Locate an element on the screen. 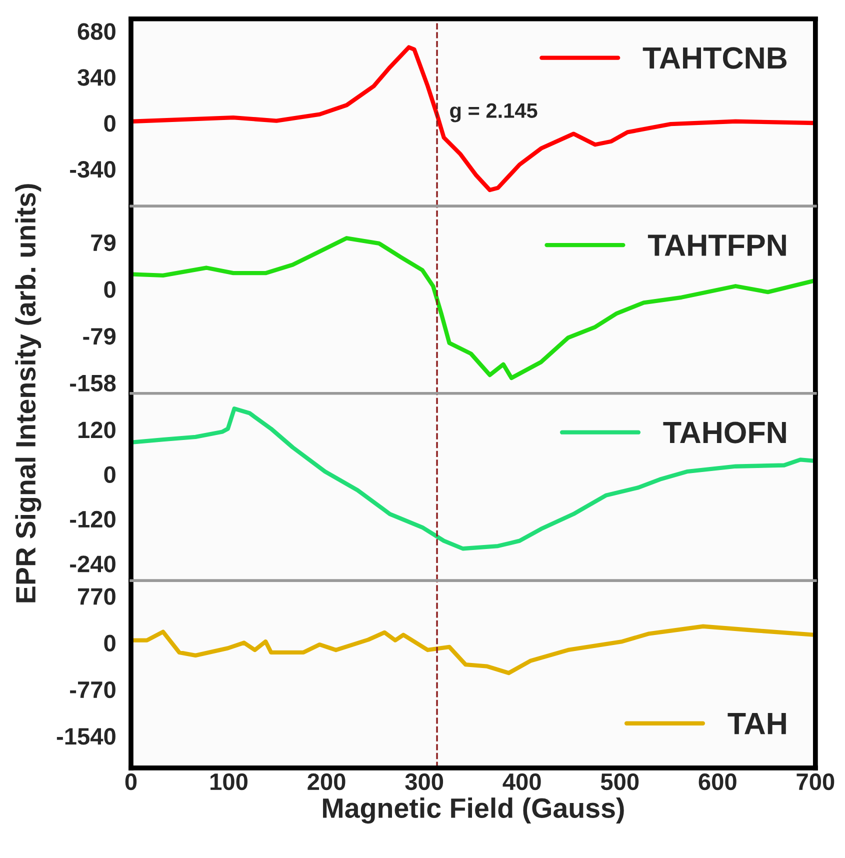 Image resolution: width=845 pixels, height=858 pixels. y-tick-label: 680 is located at coordinates (97, 31).